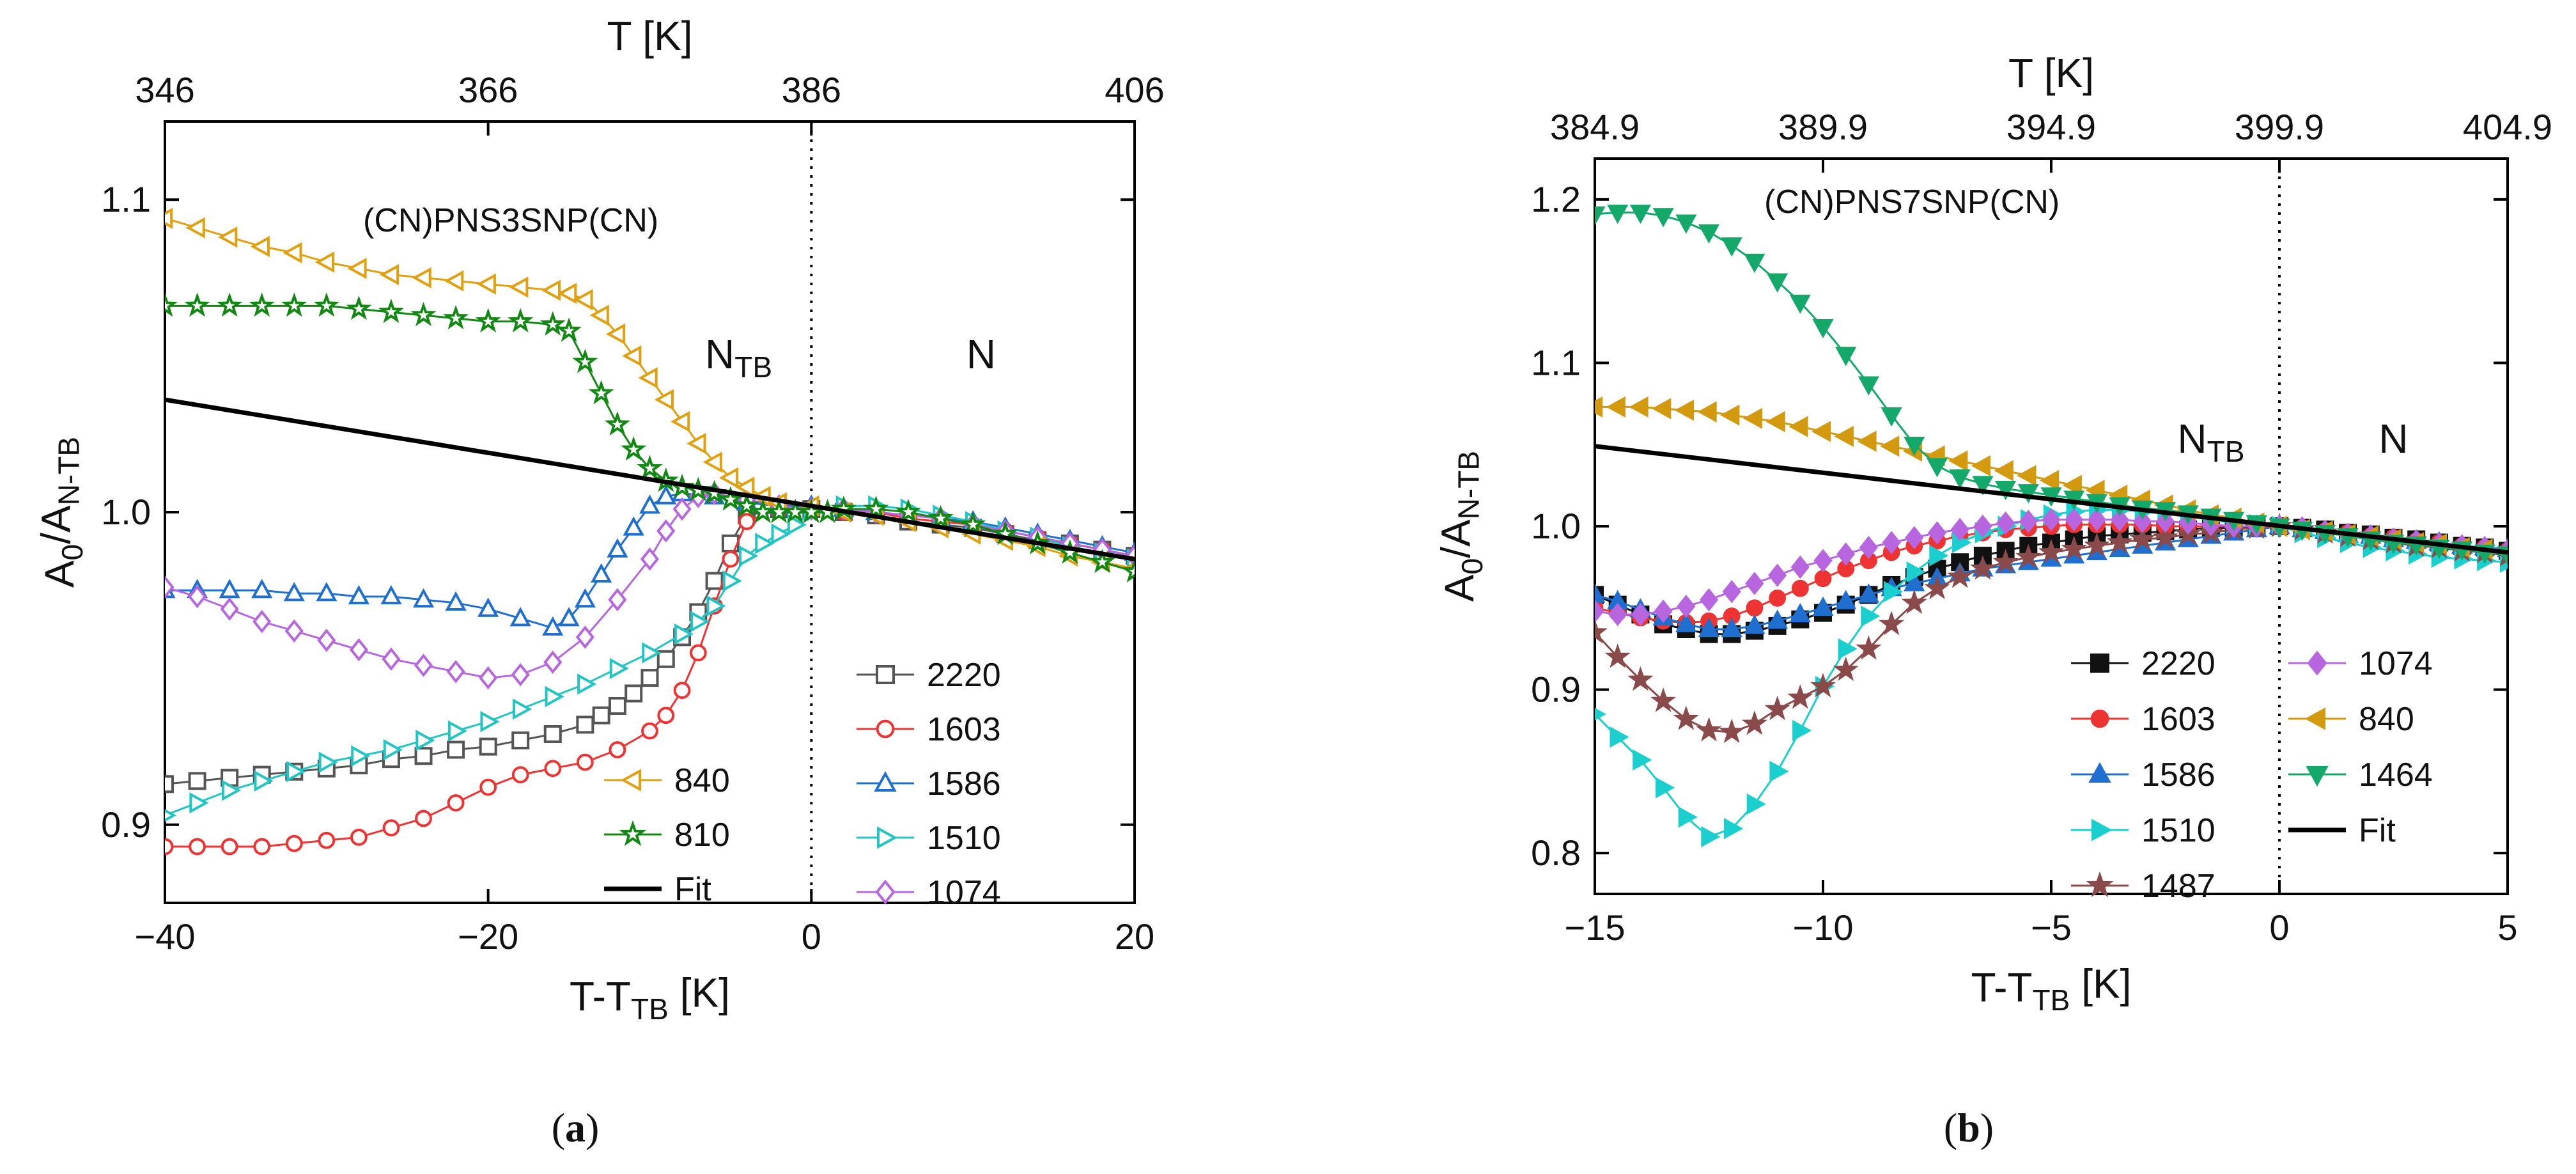 The width and height of the screenshot is (2576, 1174). I want to click on top-tick-label: 404.9, so click(2507, 127).